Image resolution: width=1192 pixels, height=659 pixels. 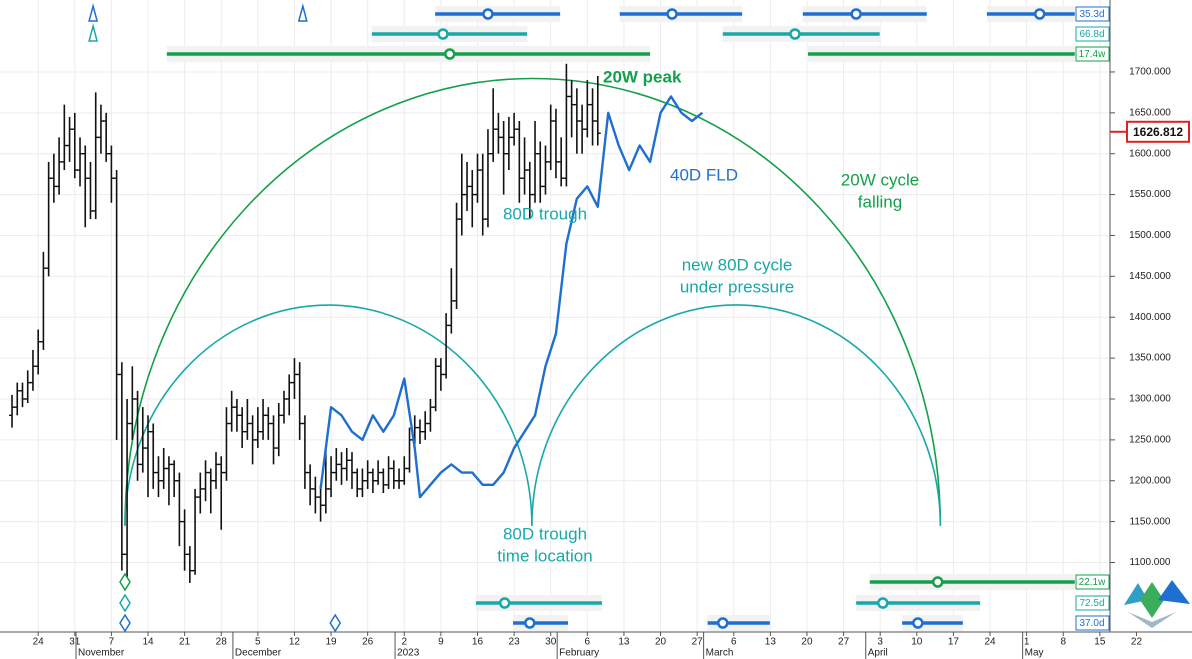 I want to click on x-tick-label: 28, so click(x=222, y=642).